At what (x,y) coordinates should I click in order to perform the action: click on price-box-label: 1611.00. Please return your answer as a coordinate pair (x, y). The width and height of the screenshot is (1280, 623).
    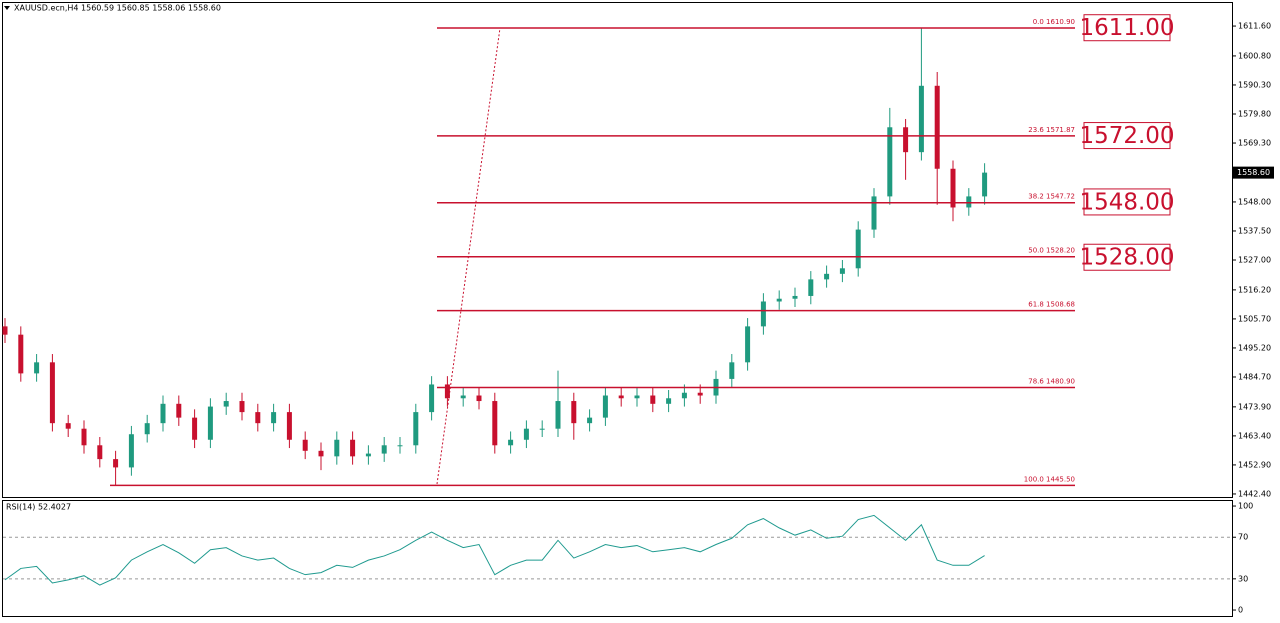
    Looking at the image, I should click on (1126, 28).